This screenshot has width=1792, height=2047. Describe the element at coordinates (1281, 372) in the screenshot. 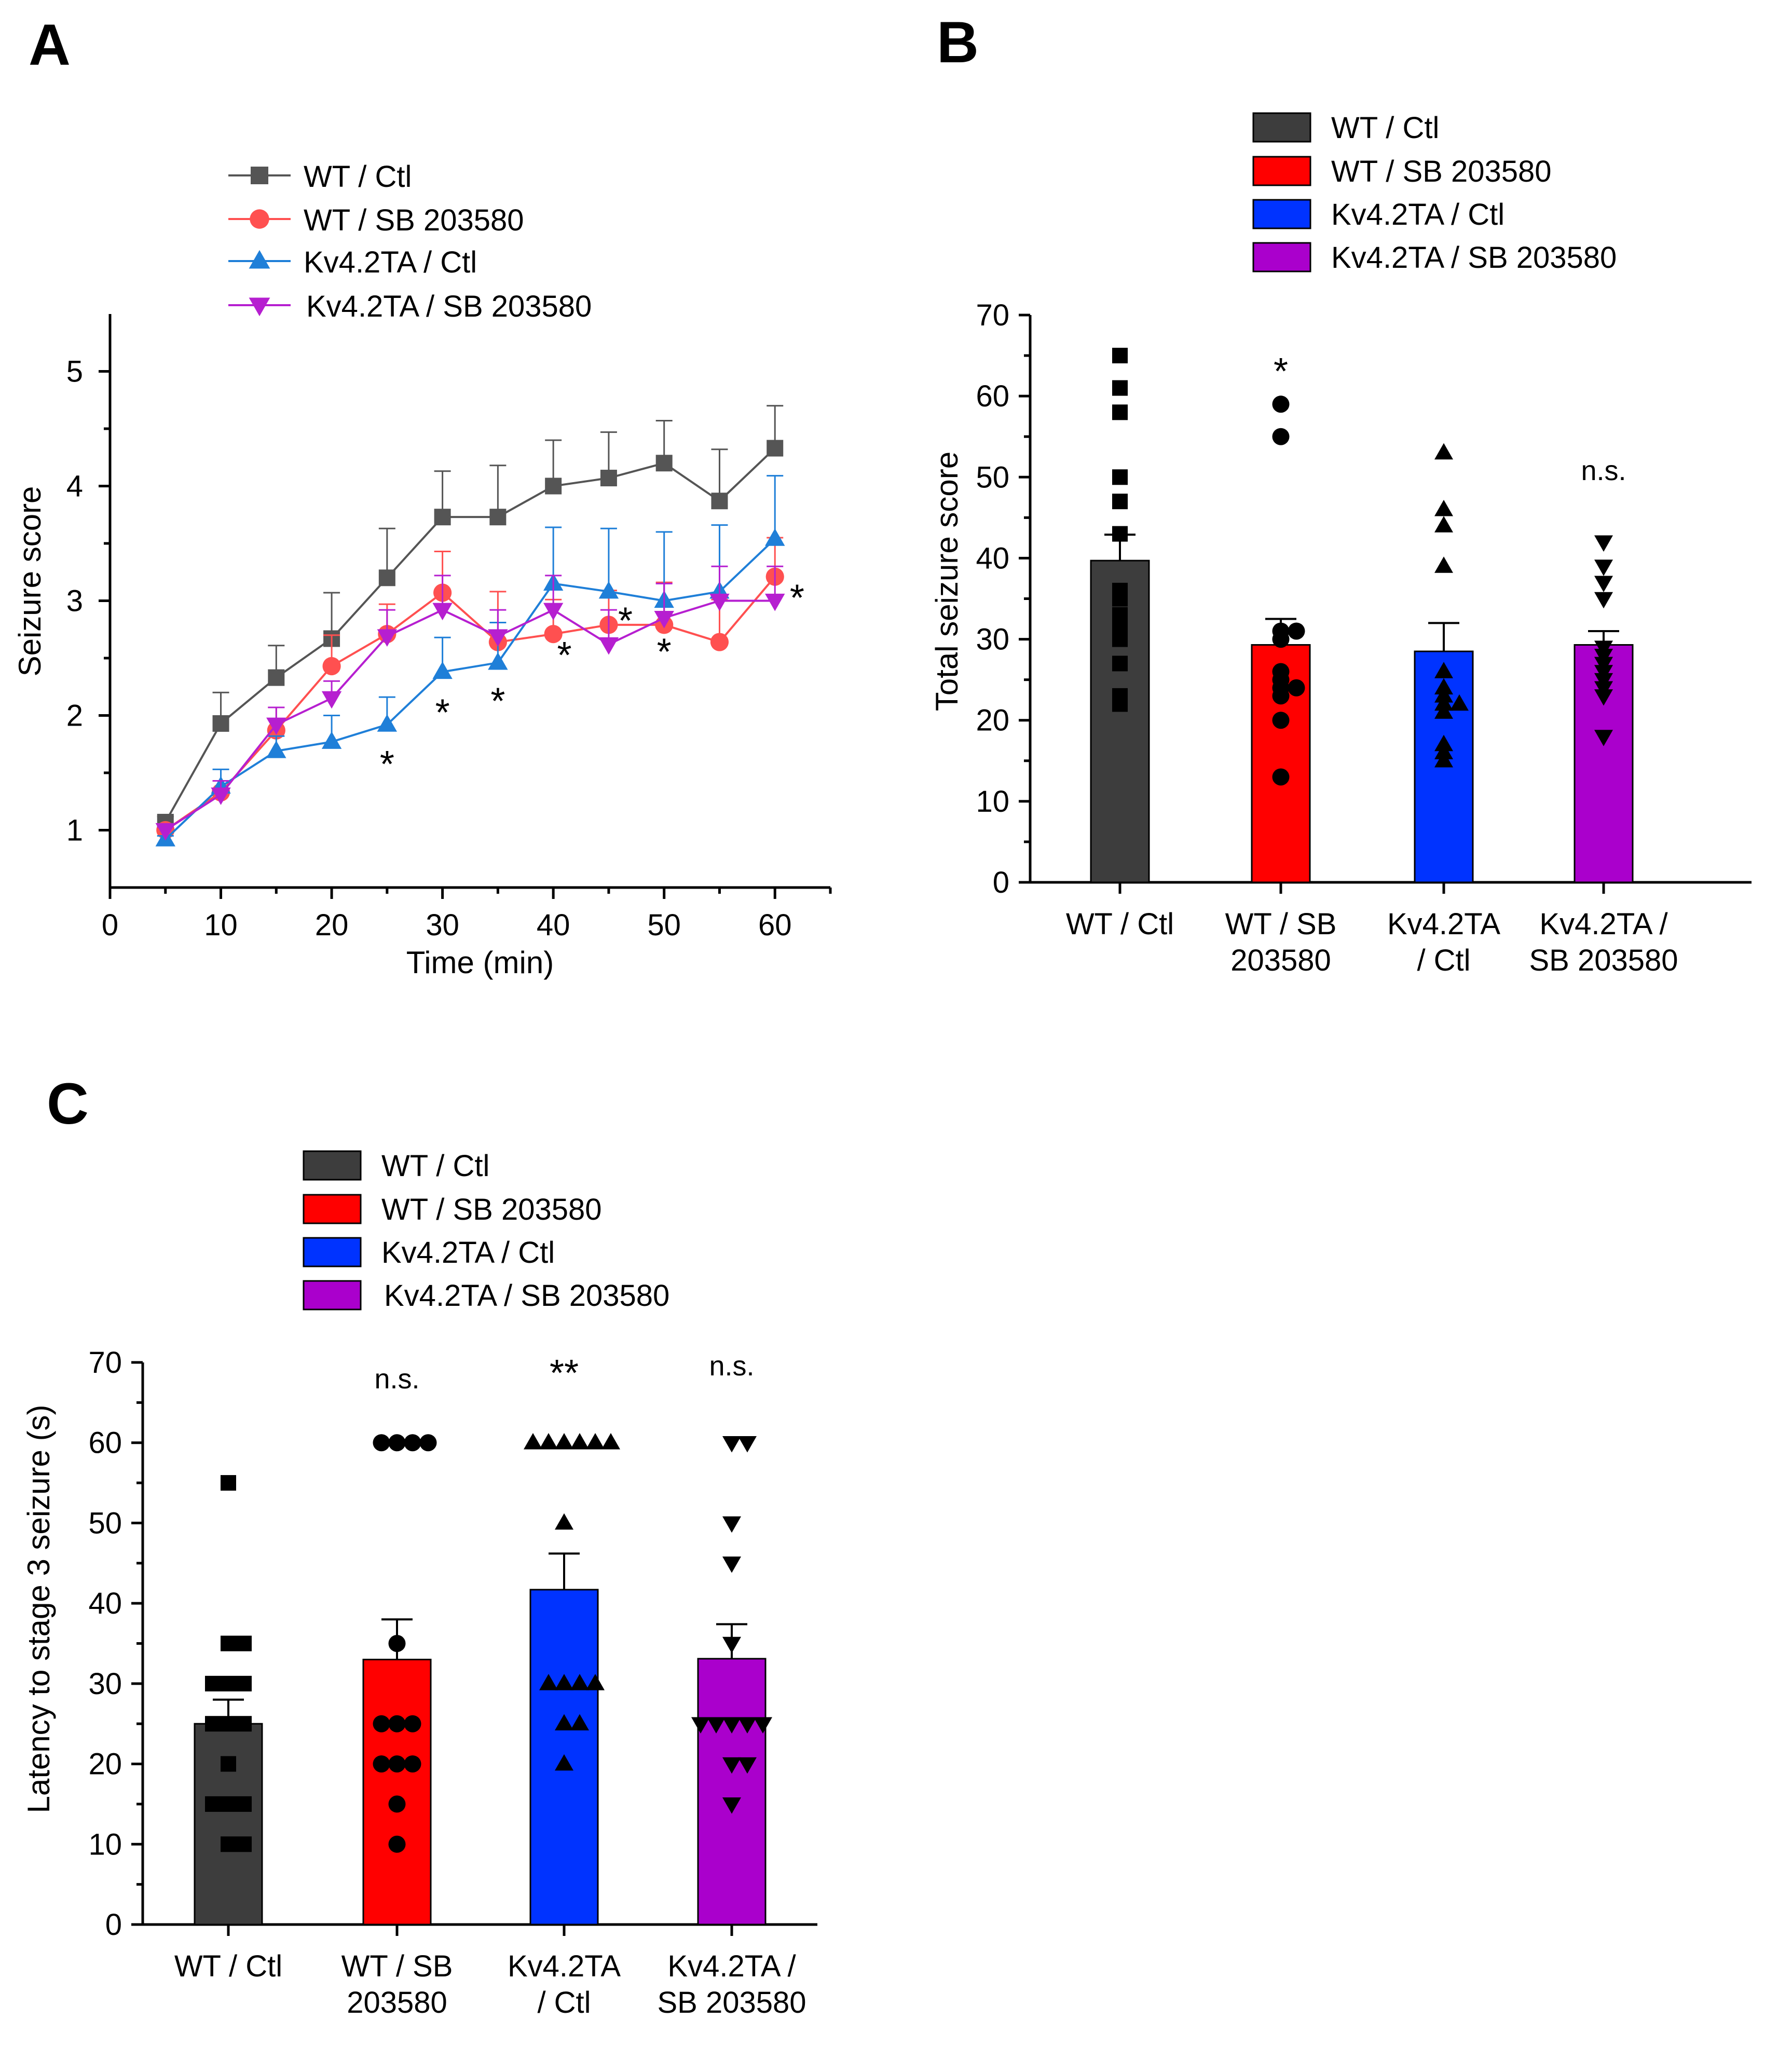

I see `chart-b-significance: *` at that location.